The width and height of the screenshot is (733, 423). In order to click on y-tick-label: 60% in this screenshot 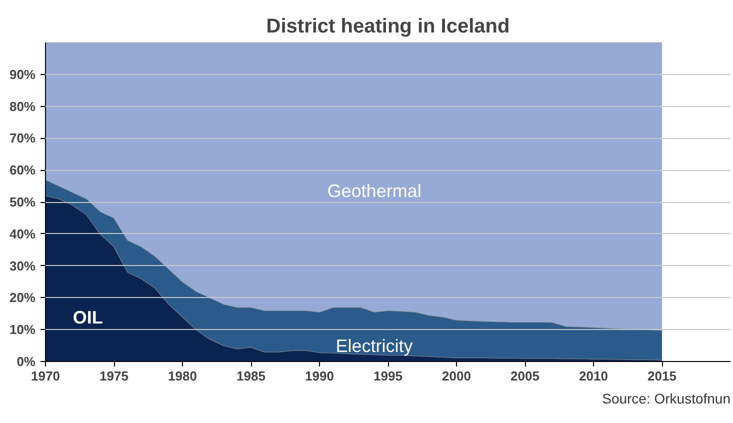, I will do `click(22, 170)`.